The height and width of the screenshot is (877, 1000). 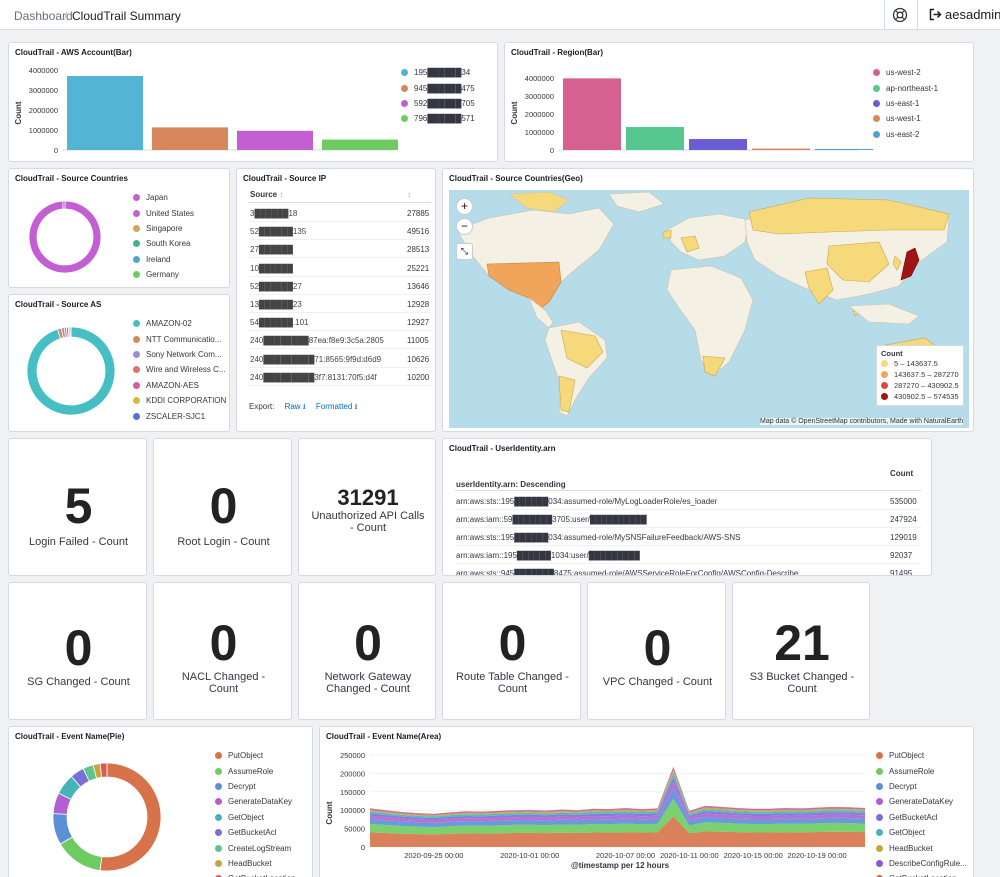 I want to click on legend-swatch, so click(x=218, y=771).